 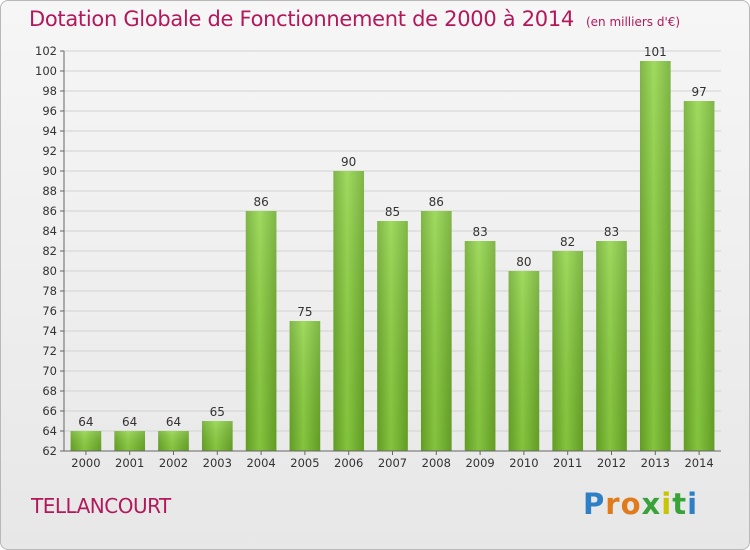 What do you see at coordinates (680, 504) in the screenshot?
I see `logo-letter: t` at bounding box center [680, 504].